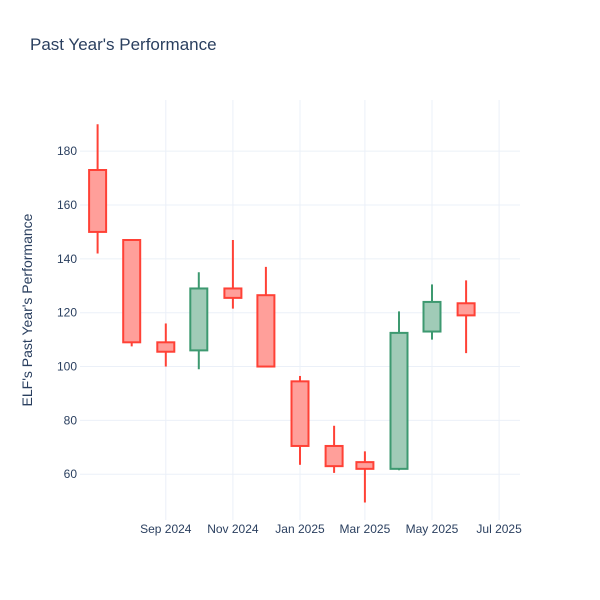  What do you see at coordinates (71, 420) in the screenshot?
I see `y-tick-label: 80` at bounding box center [71, 420].